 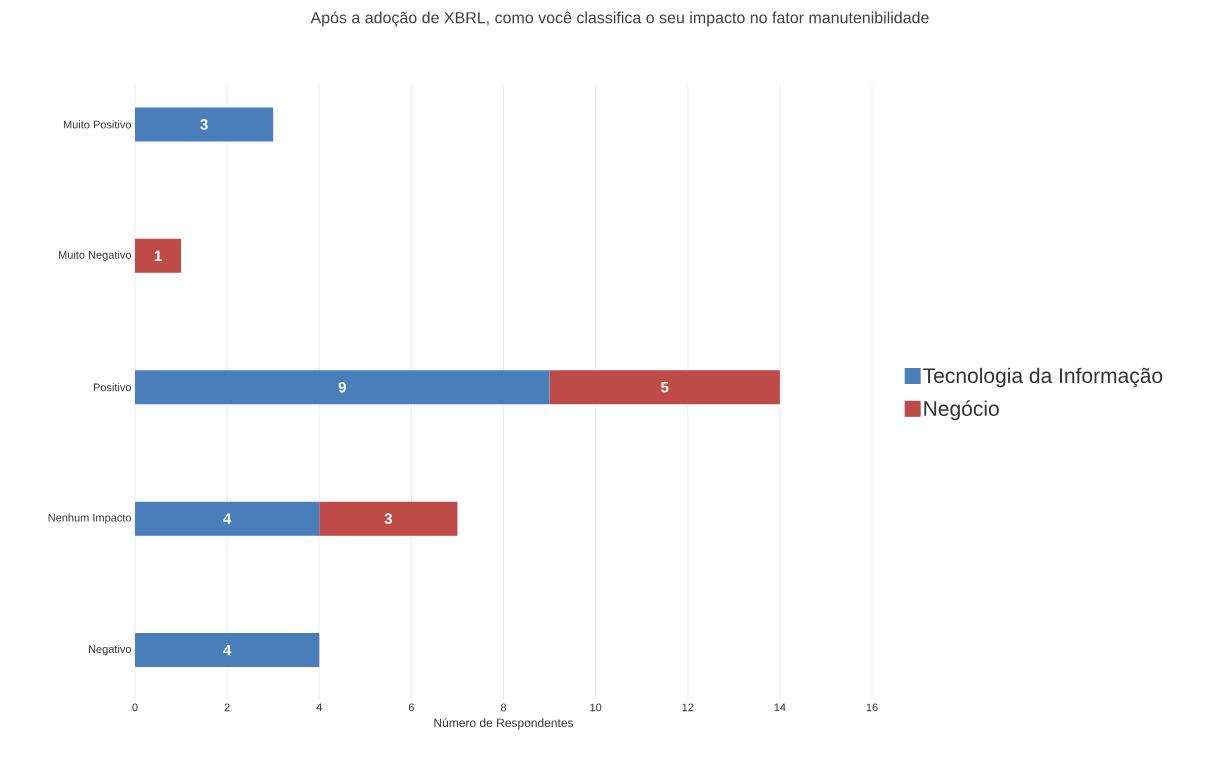 What do you see at coordinates (97, 124) in the screenshot?
I see `y-tick-label: Muito Positivo` at bounding box center [97, 124].